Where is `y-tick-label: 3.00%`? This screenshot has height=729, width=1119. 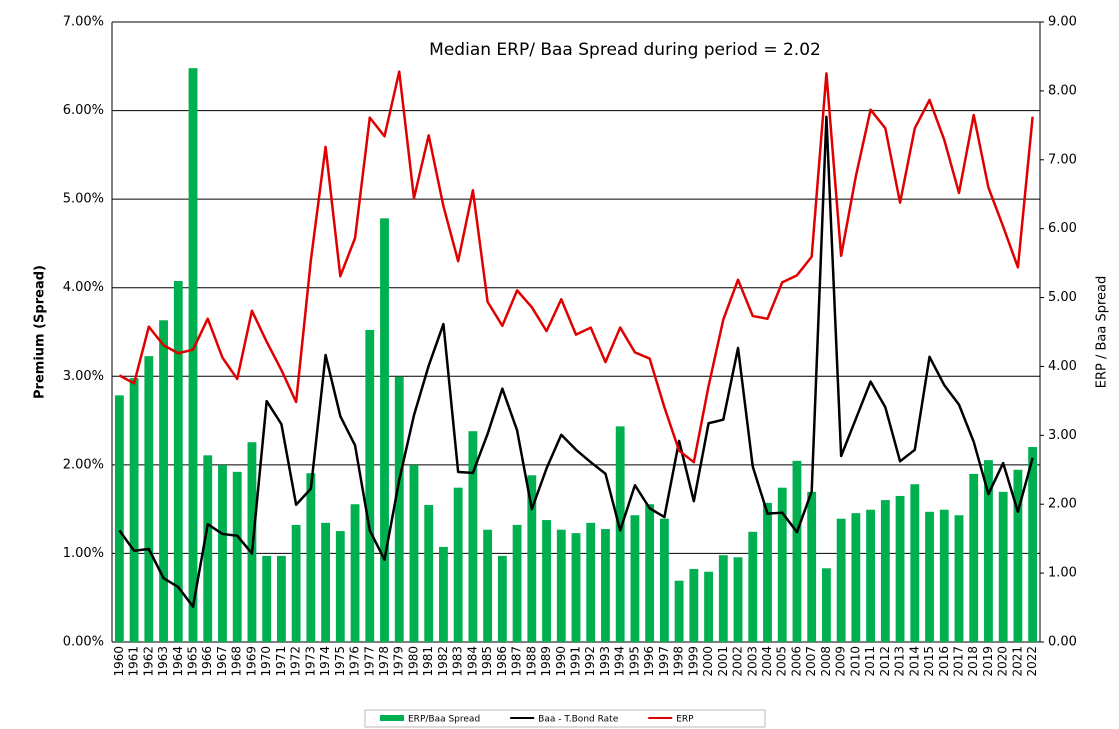
y-tick-label: 3.00% is located at coordinates (83, 376).